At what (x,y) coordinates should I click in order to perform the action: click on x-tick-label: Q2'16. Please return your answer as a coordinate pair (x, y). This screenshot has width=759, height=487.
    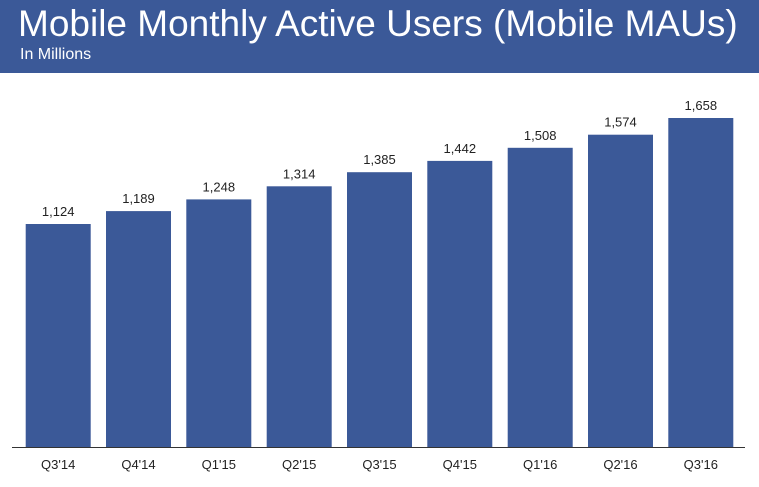
    Looking at the image, I should click on (620, 464).